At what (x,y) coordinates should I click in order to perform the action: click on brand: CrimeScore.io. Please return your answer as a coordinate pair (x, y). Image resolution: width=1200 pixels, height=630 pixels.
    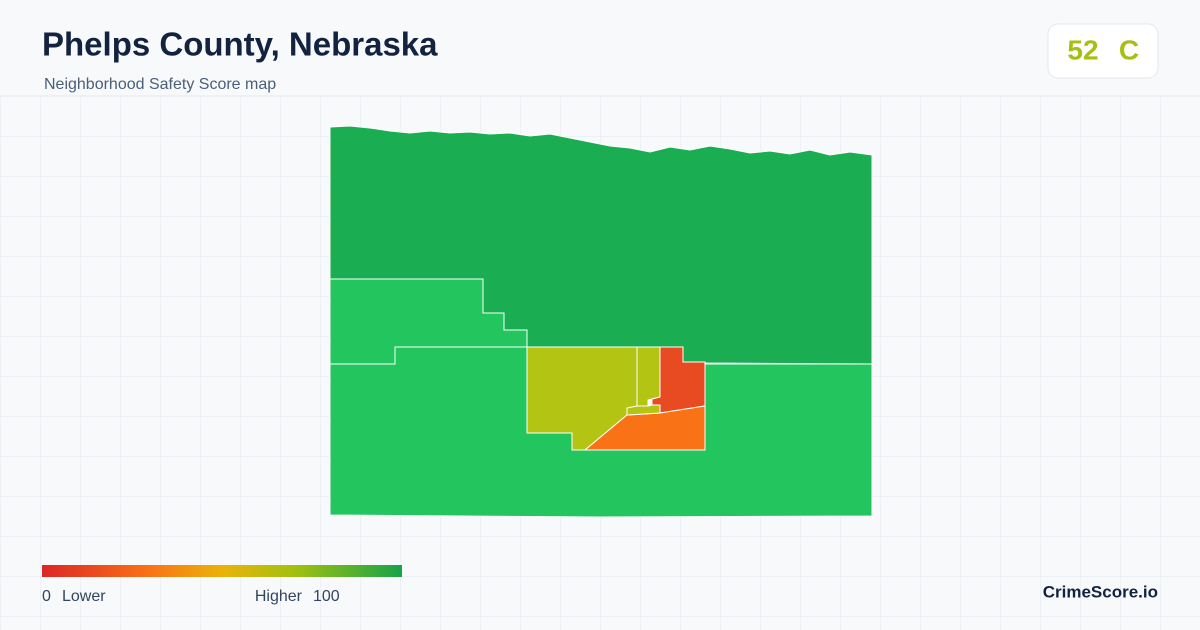
    Looking at the image, I should click on (1100, 591).